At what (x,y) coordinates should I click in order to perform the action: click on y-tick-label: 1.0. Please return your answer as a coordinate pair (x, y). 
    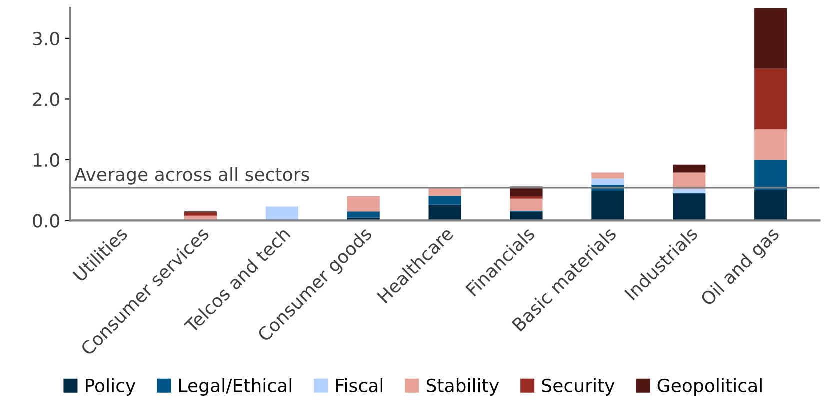
    Looking at the image, I should click on (47, 160).